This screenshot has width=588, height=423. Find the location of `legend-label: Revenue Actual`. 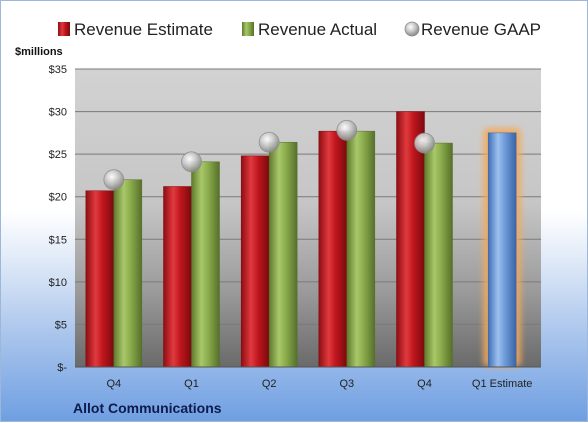

legend-label: Revenue Actual is located at coordinates (317, 29).